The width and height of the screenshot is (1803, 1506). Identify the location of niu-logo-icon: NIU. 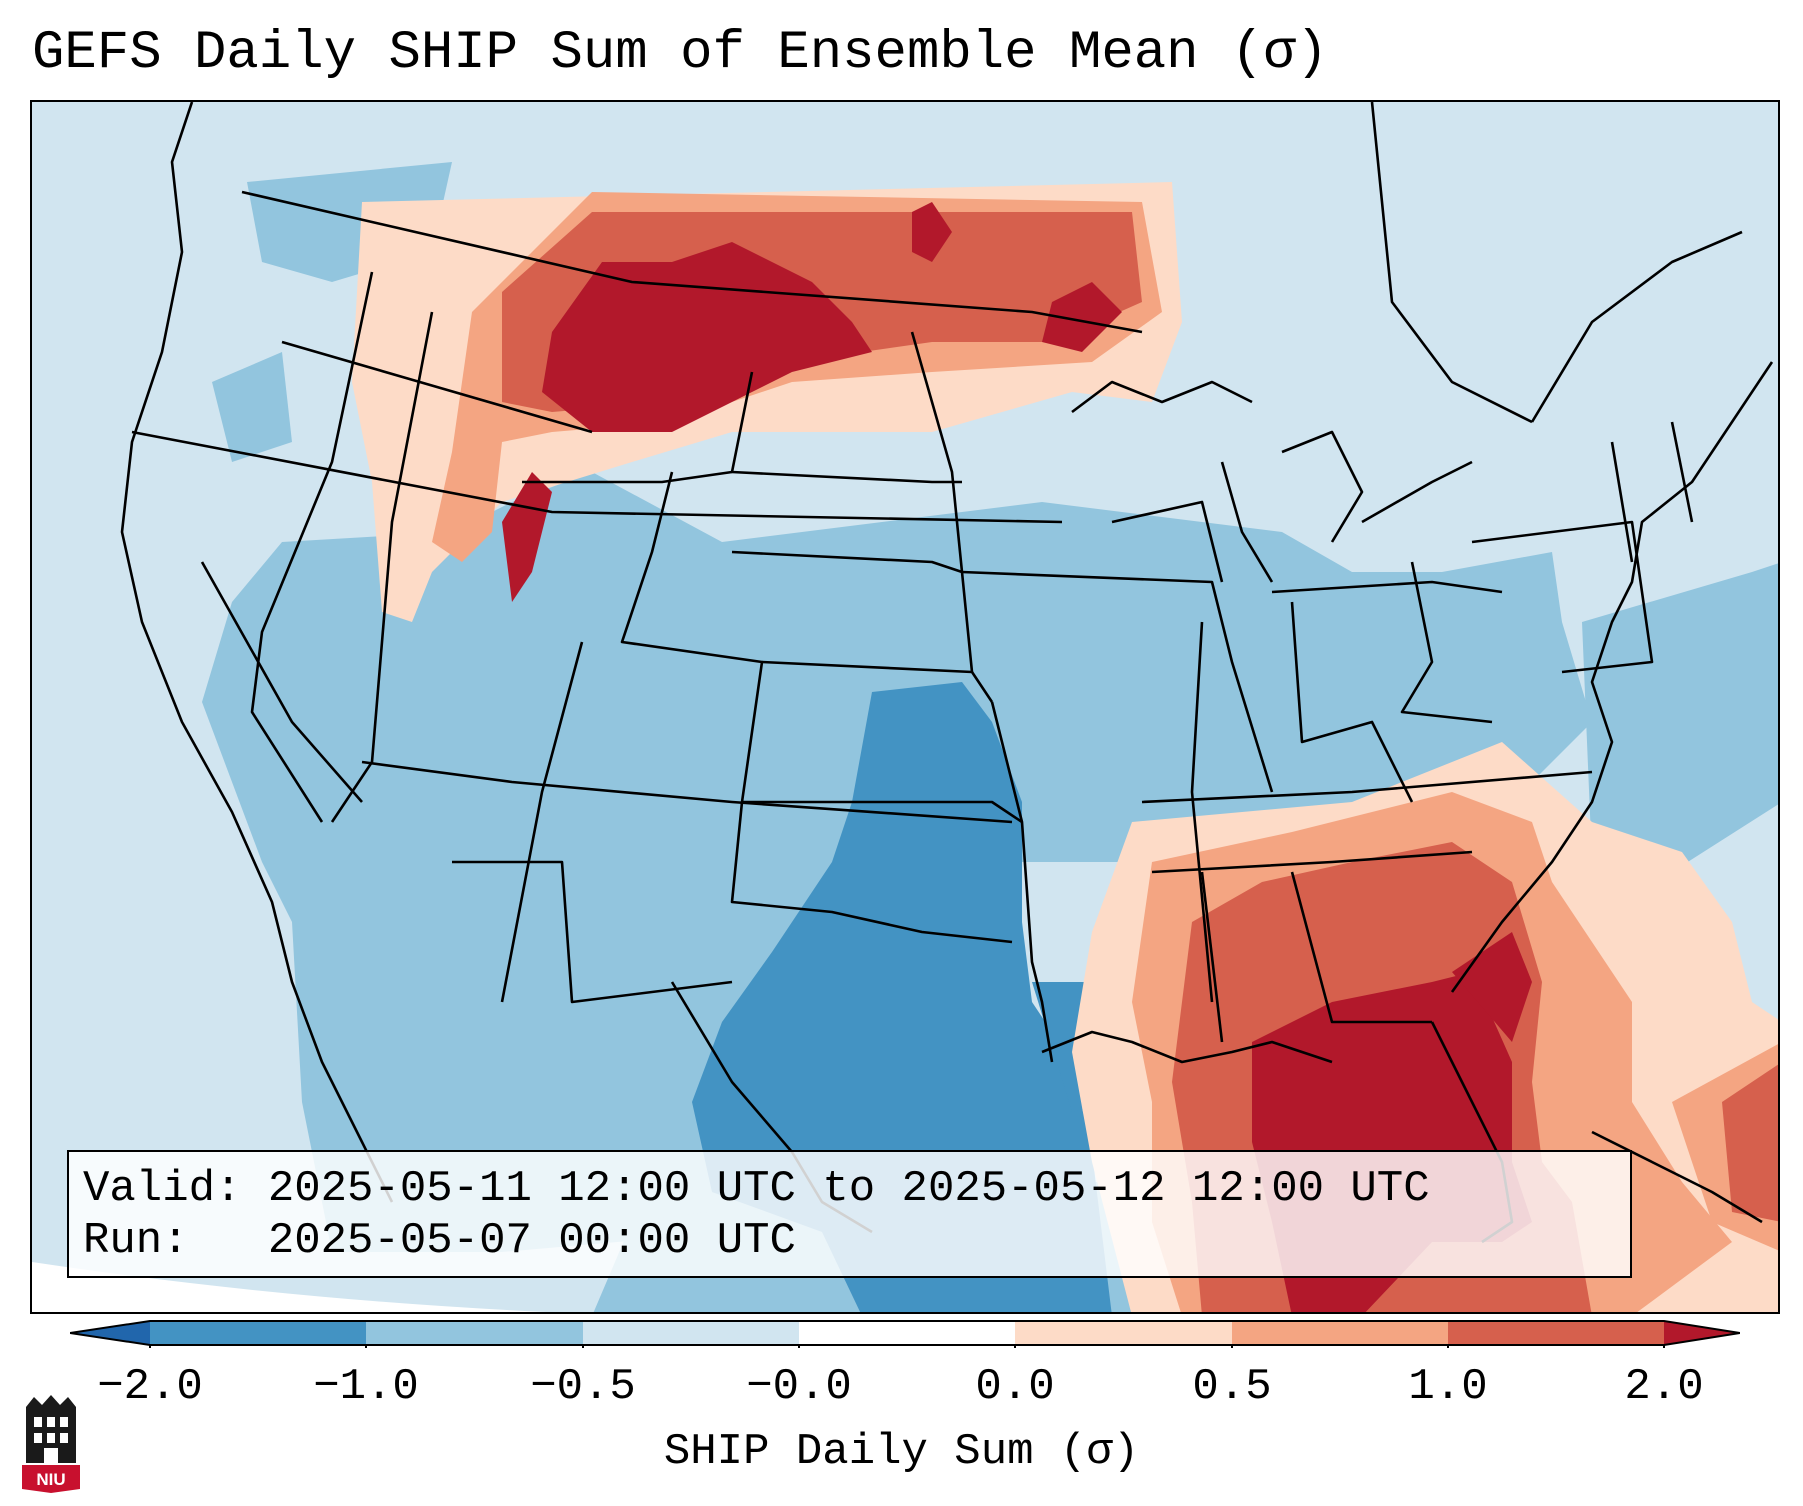
(51, 1444).